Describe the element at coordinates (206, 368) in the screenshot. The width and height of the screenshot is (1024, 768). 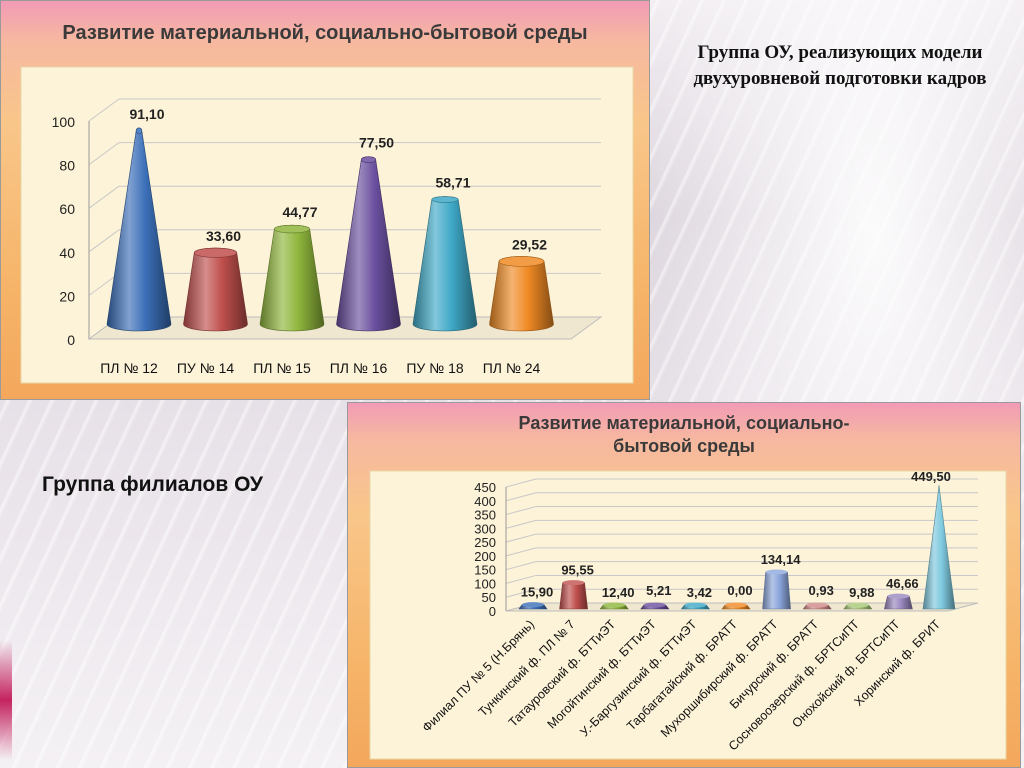
I see `top-category-label: ПУ № 14` at that location.